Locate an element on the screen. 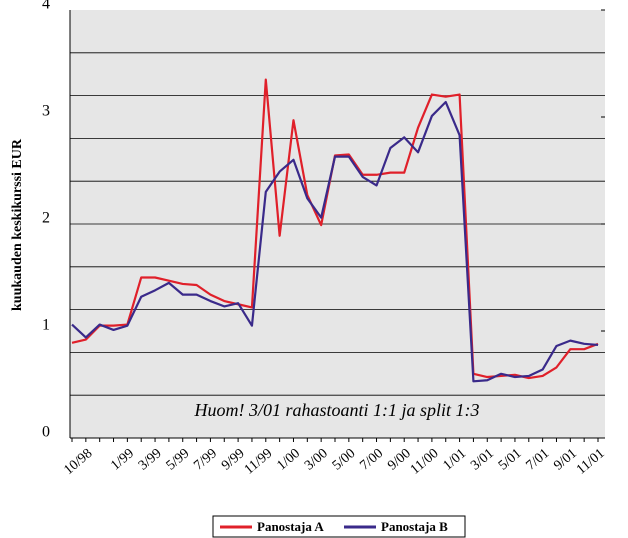 The height and width of the screenshot is (538, 628). legend-label: Panostaja A is located at coordinates (290, 526).